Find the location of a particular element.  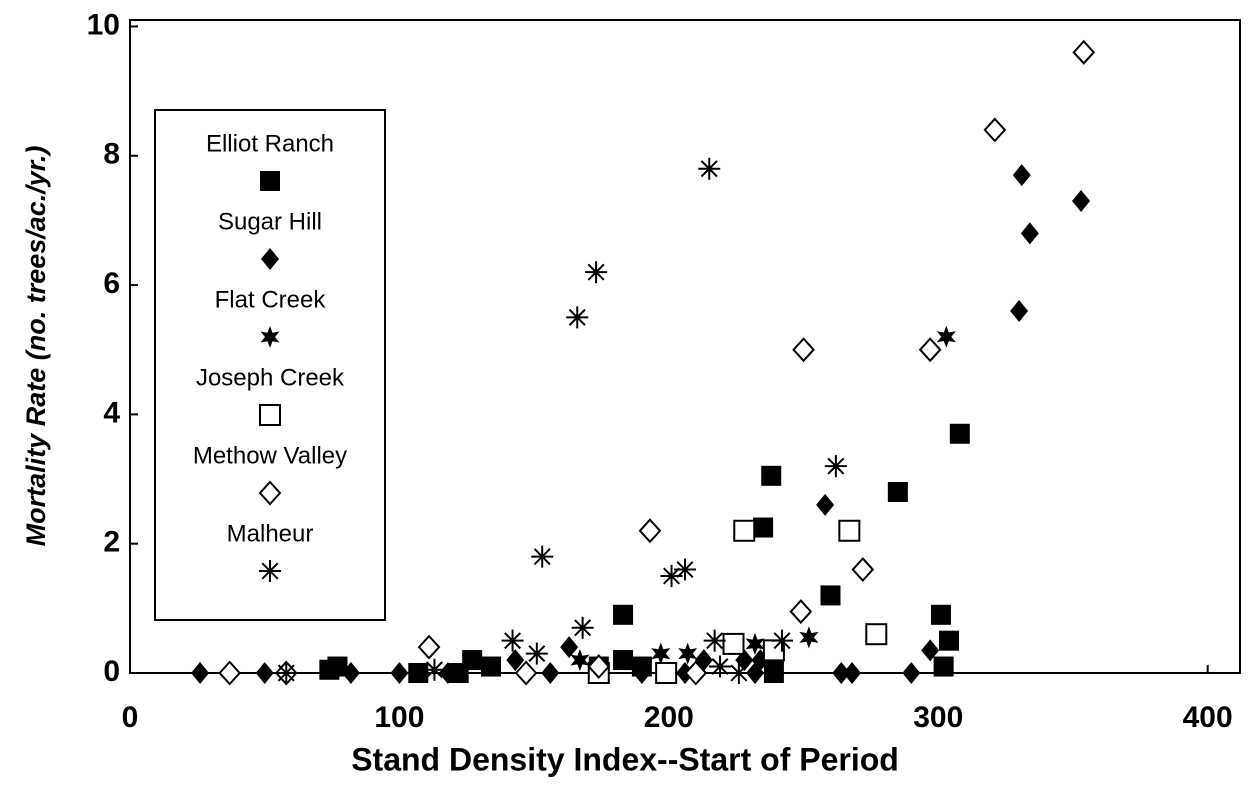

x-axis-label: Stand Density Index--Start of Period is located at coordinates (625, 759).